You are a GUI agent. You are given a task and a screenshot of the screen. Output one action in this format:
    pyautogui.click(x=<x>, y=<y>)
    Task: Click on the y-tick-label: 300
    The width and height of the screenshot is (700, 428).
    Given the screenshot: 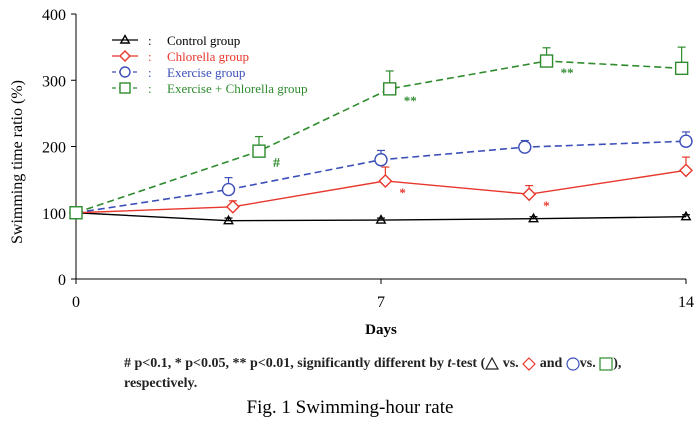 What is the action you would take?
    pyautogui.click(x=54, y=81)
    